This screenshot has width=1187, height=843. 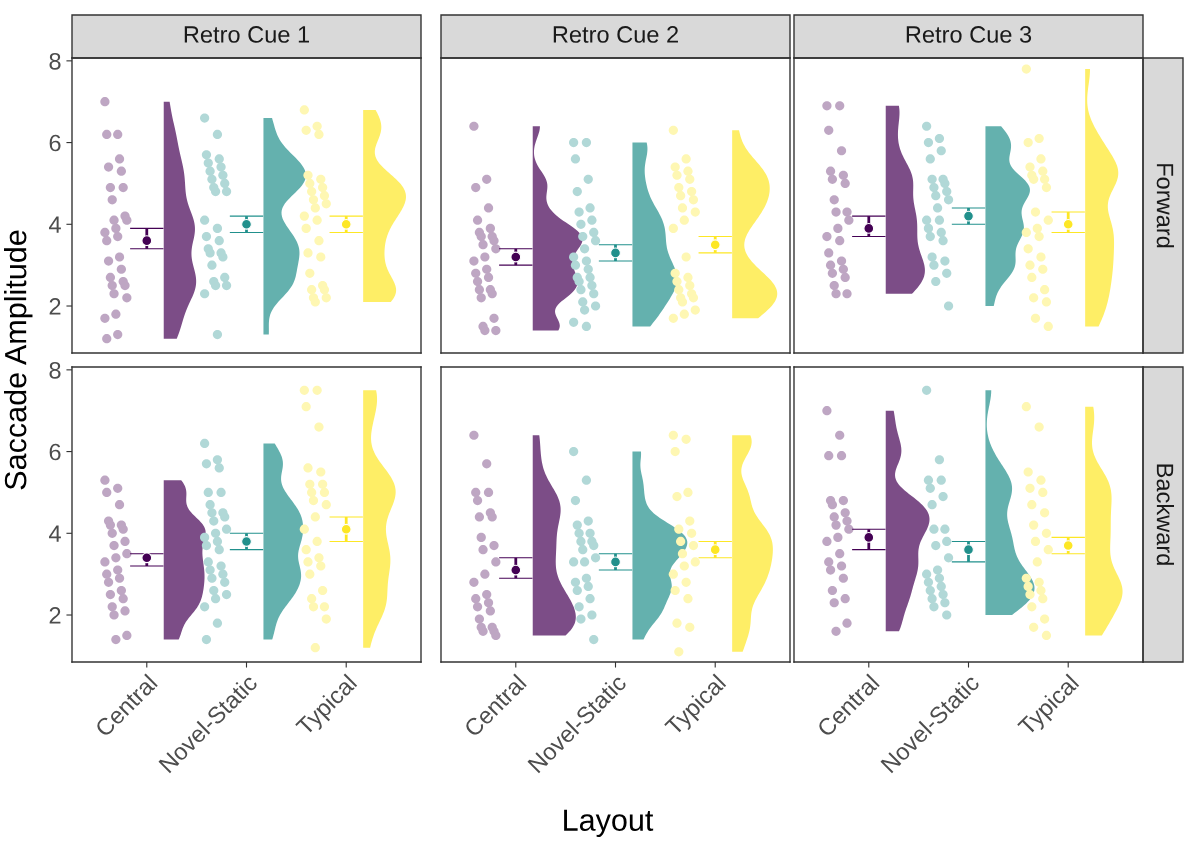 I want to click on chart-title: Retro Cue 2, so click(x=615, y=34).